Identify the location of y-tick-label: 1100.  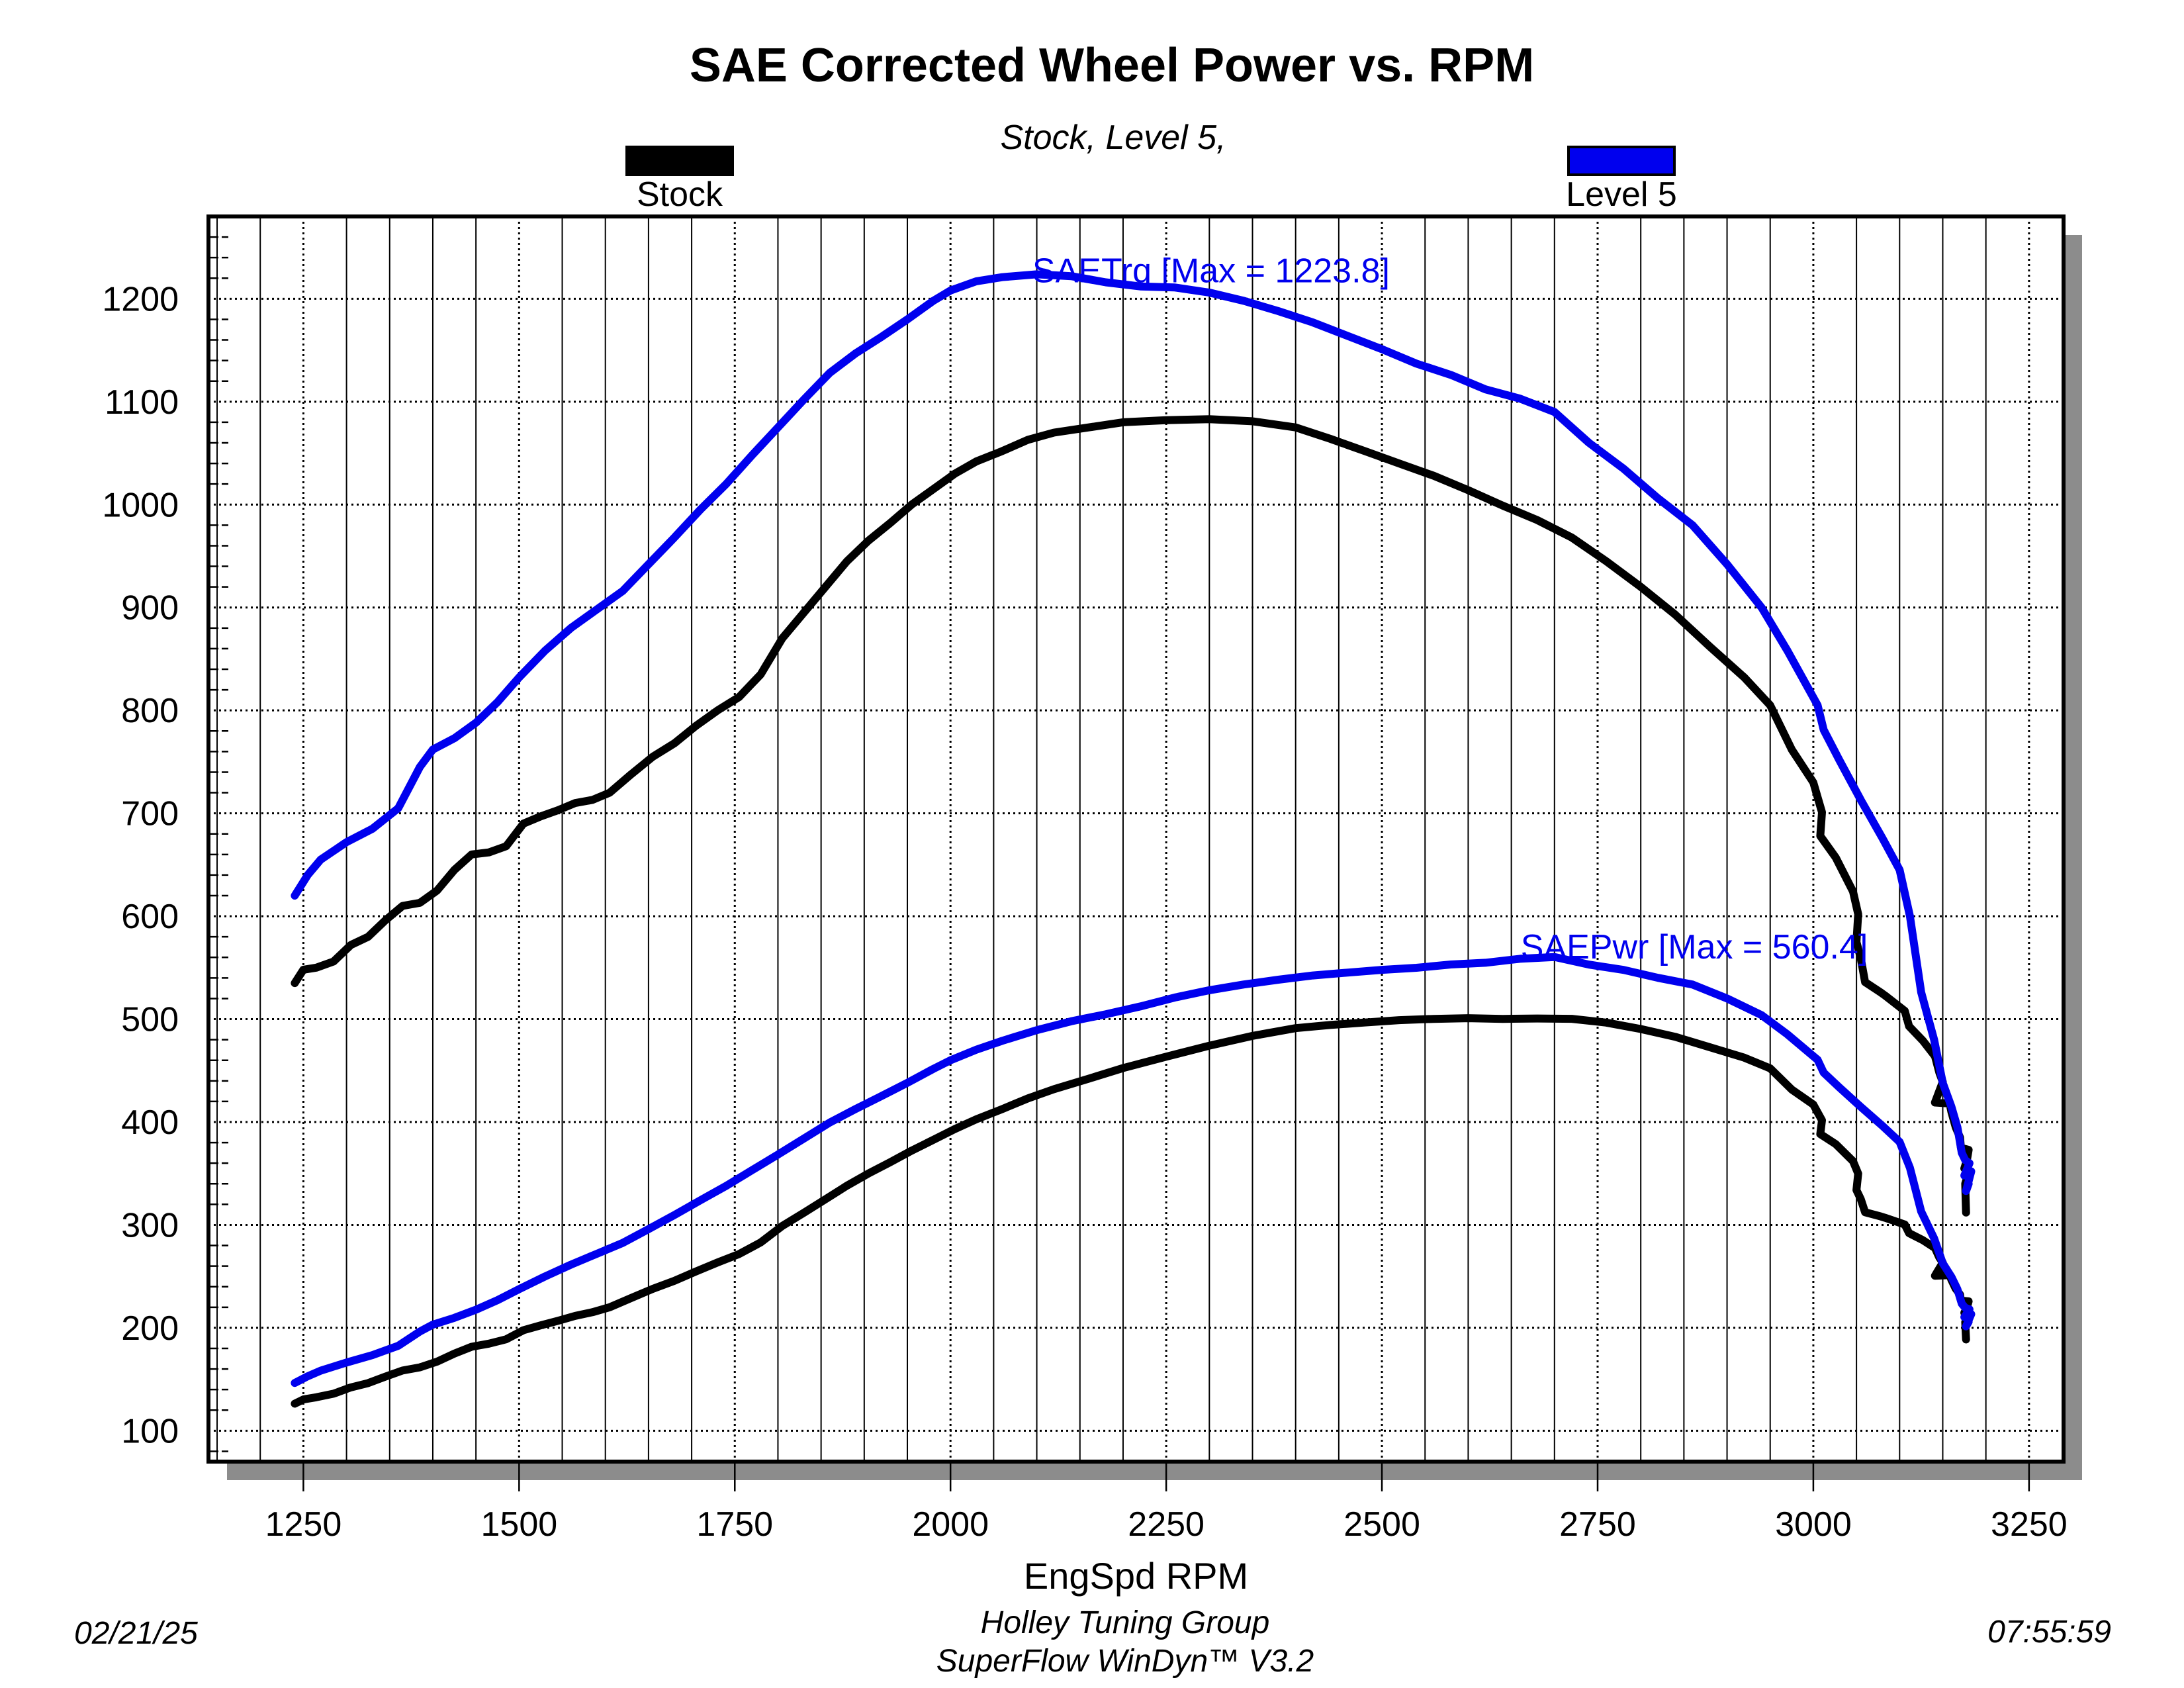
(142, 402).